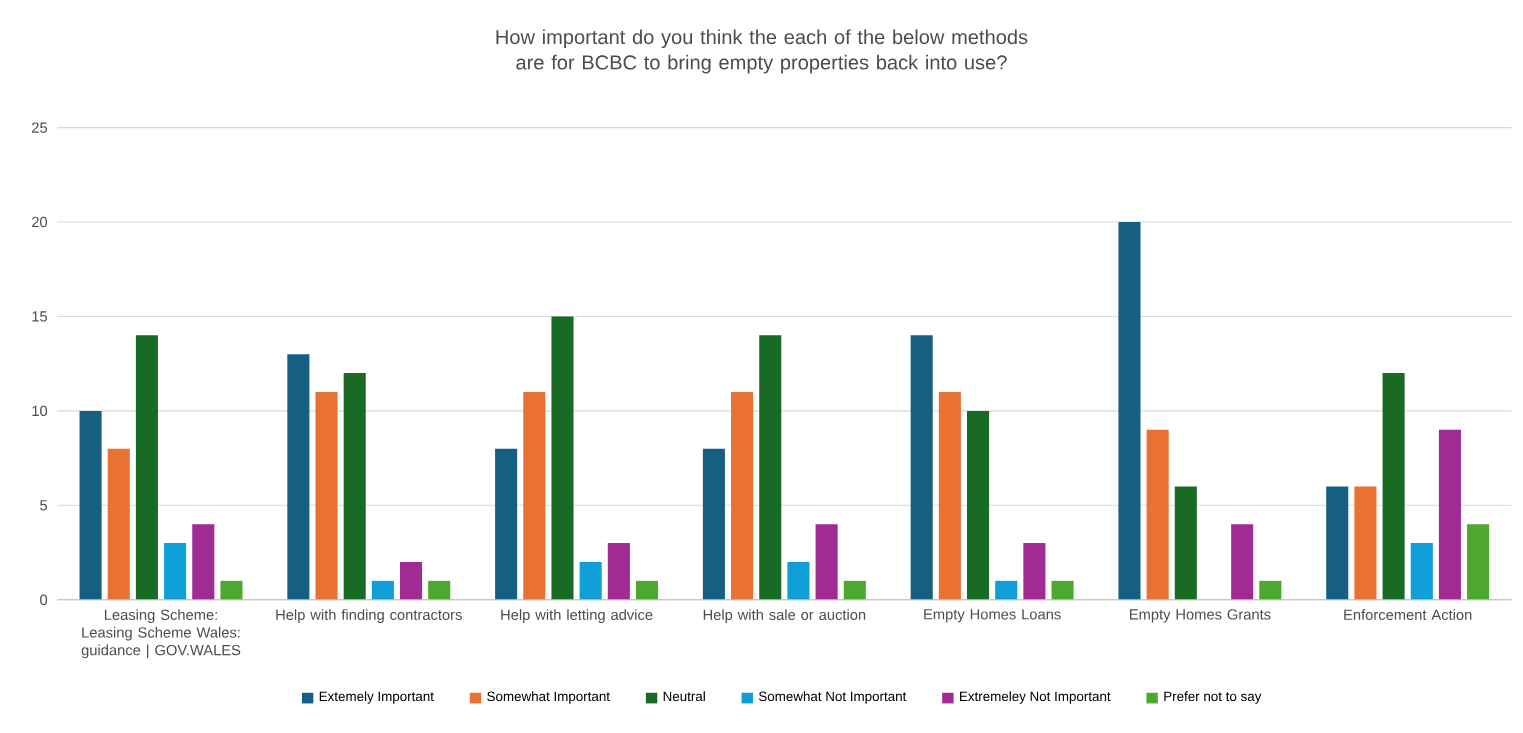 This screenshot has height=733, width=1523. Describe the element at coordinates (762, 51) in the screenshot. I see `chart-title: How important do you think the each of the below methods are for BCBC to bring empty properties back into use?` at that location.